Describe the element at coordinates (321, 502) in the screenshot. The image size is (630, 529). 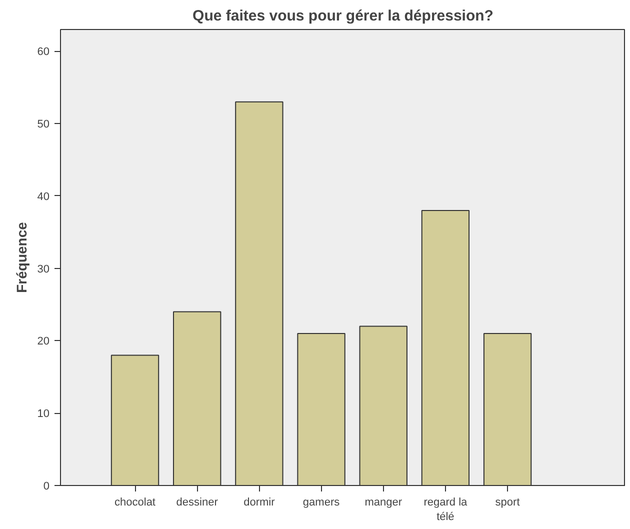
I see `x-tick-label: gamers` at that location.